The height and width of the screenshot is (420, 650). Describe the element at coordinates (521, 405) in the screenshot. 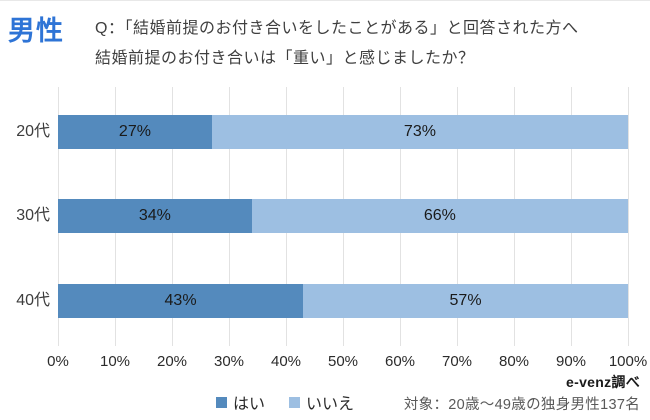

I see `target-note: 対象：20歳〜49歳の独身男性137名` at that location.